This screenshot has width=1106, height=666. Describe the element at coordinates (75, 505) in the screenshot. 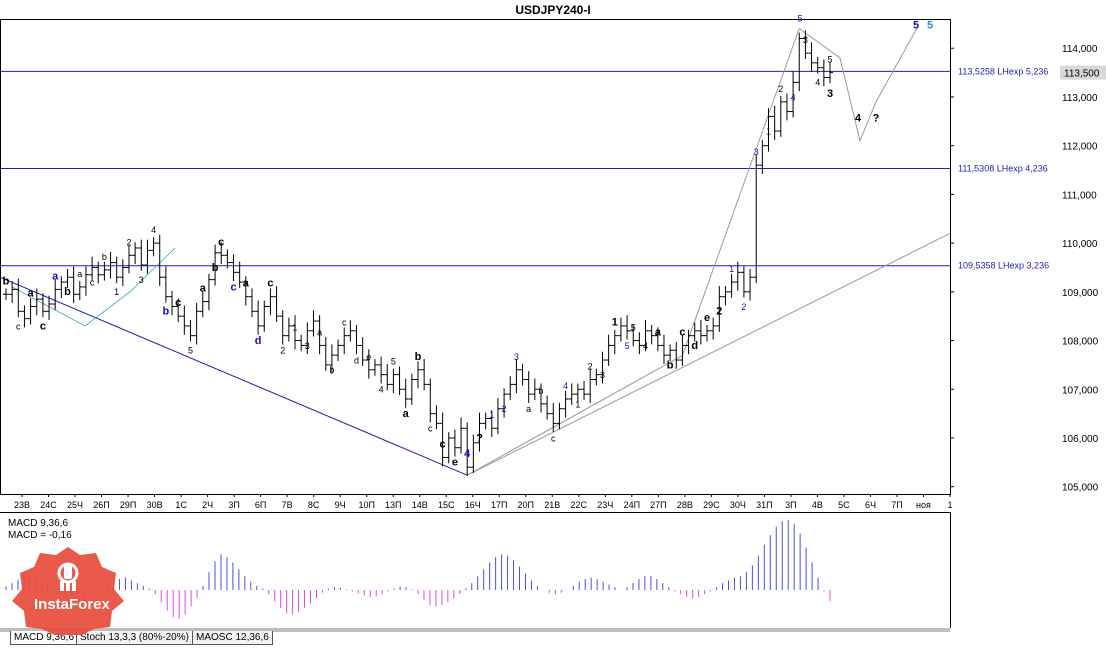

I see `x-tick-label: 25Ч` at that location.